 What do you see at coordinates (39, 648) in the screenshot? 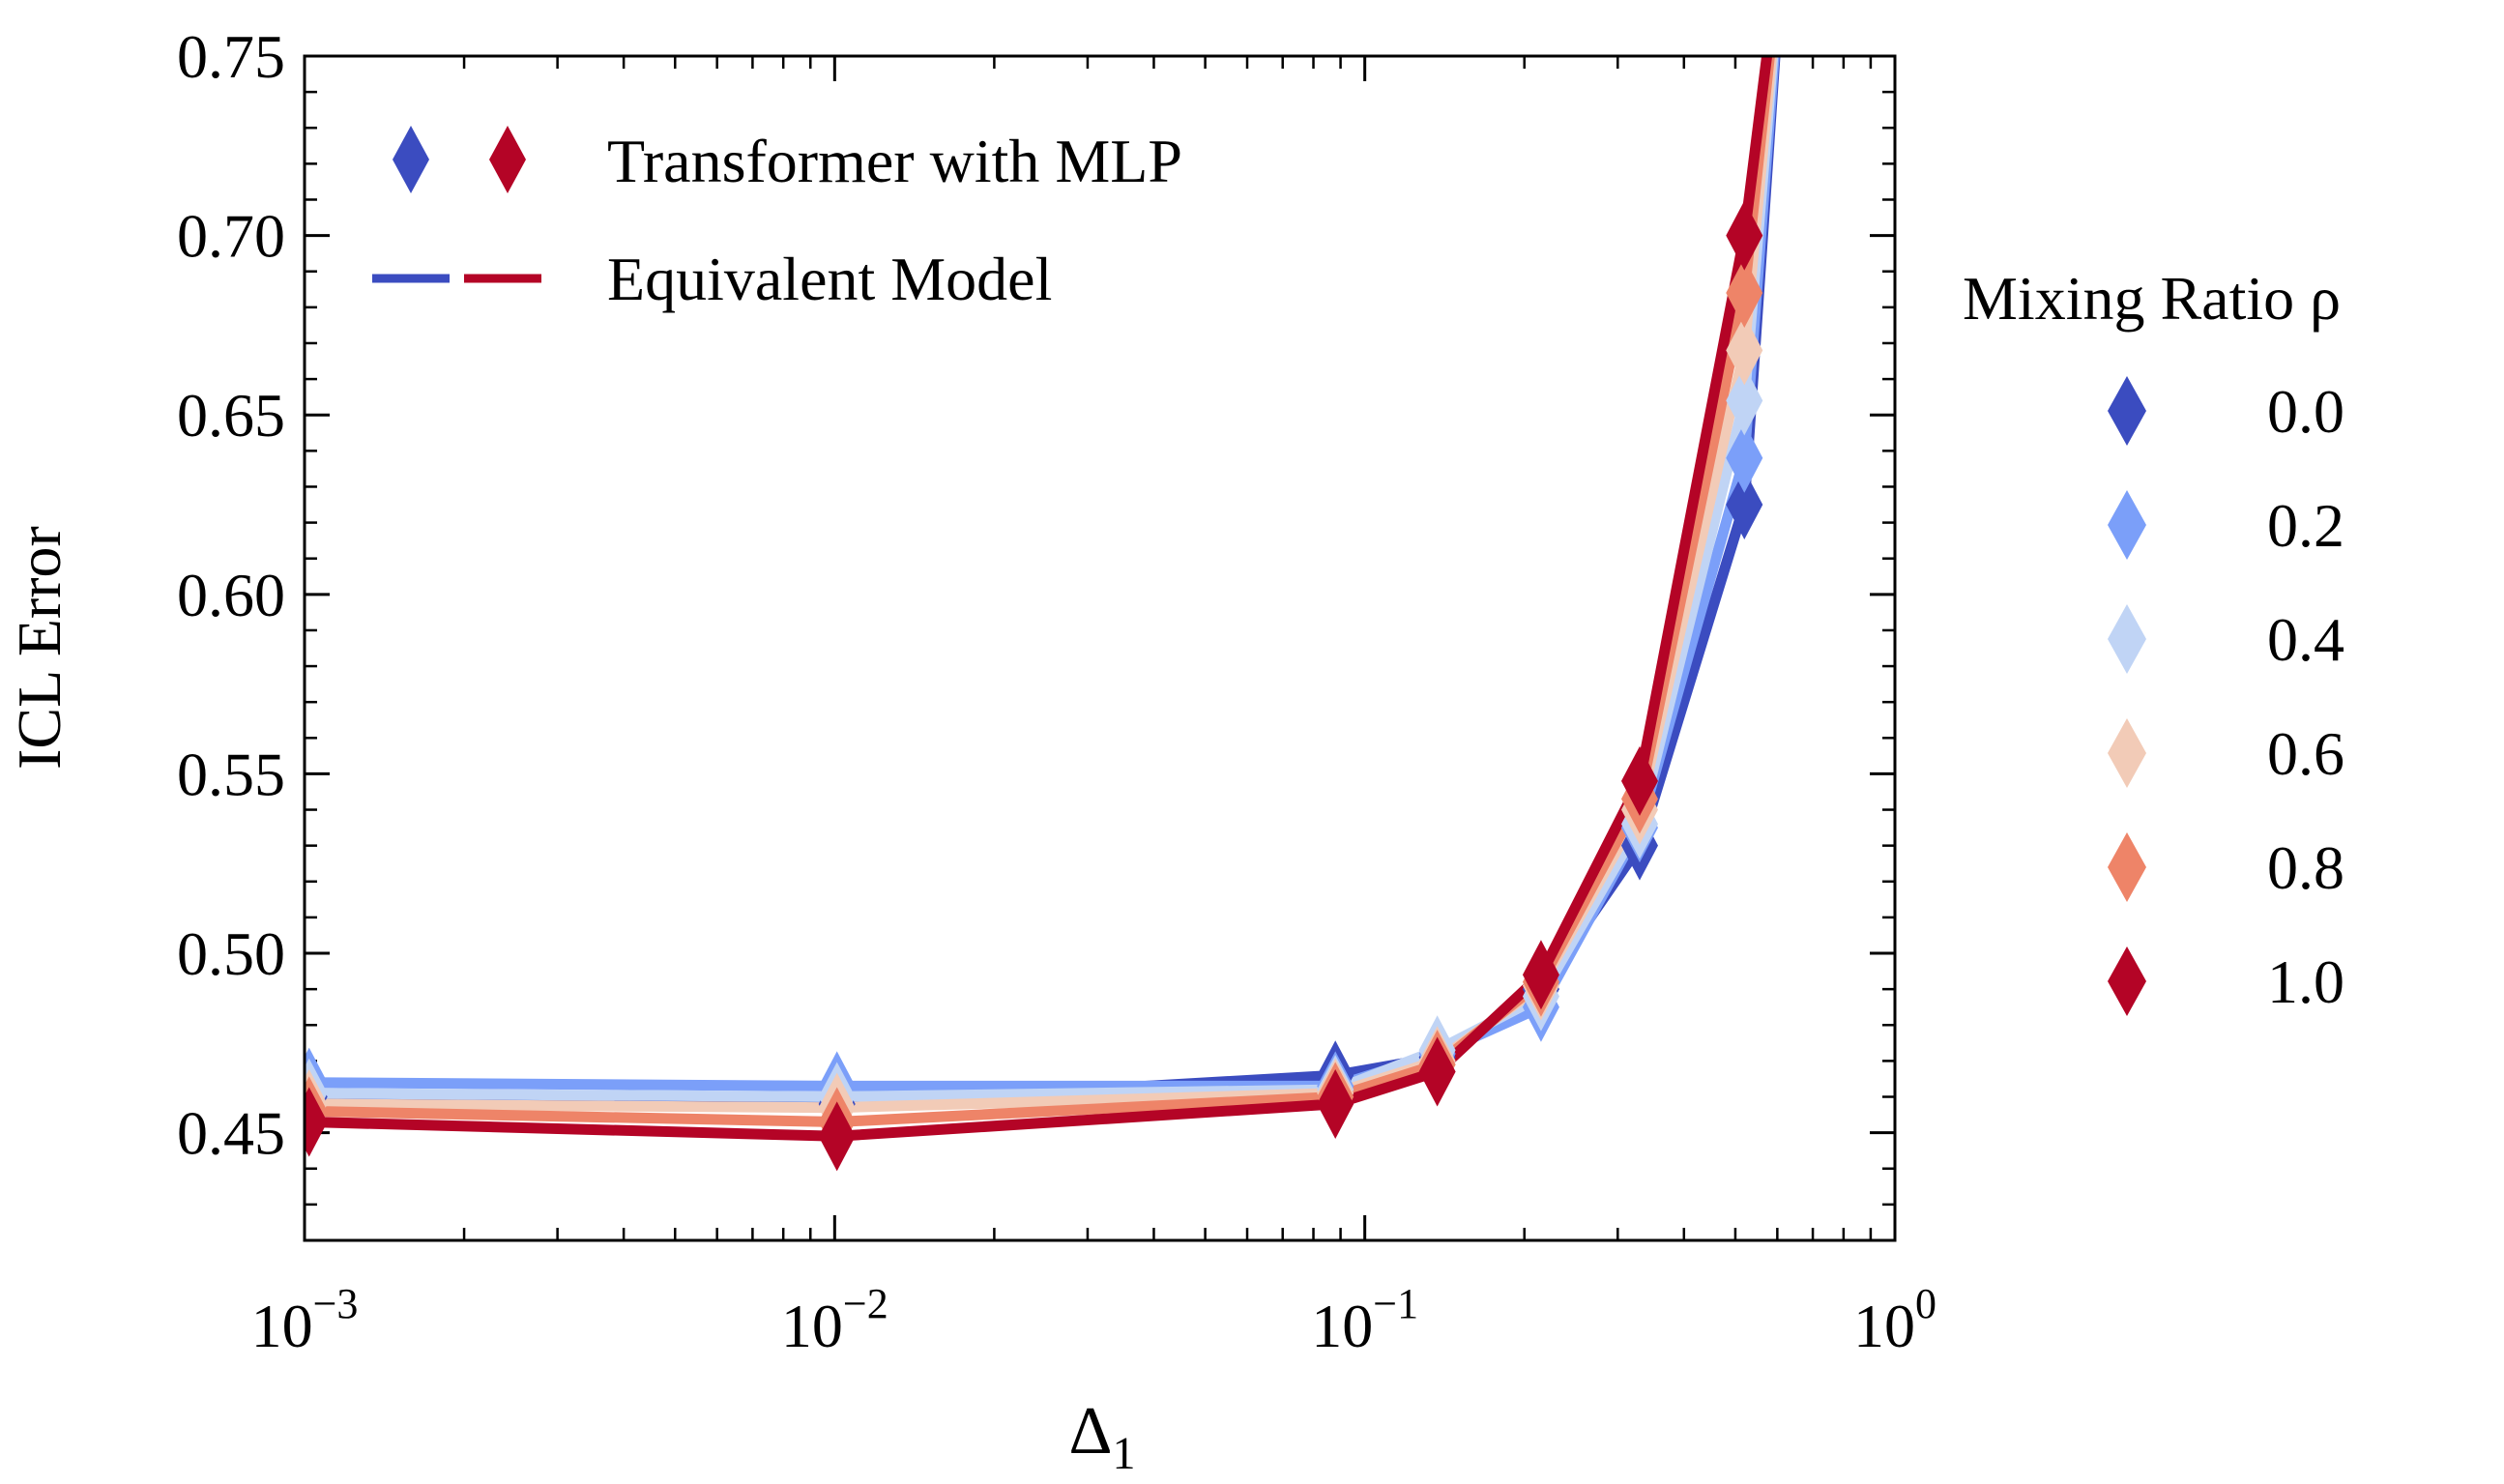
I see `y-axis-label: ICL Error` at bounding box center [39, 648].